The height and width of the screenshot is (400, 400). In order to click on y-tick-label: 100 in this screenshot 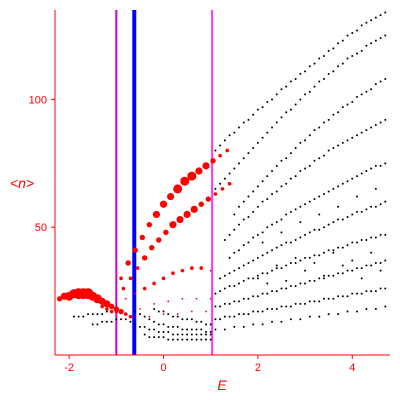, I will do `click(38, 100)`.